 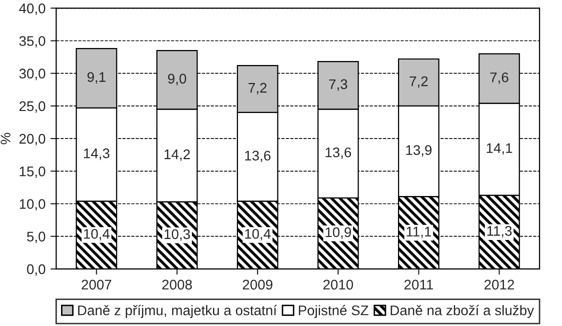 What do you see at coordinates (36, 238) in the screenshot?
I see `y-tick-label: 5,0` at bounding box center [36, 238].